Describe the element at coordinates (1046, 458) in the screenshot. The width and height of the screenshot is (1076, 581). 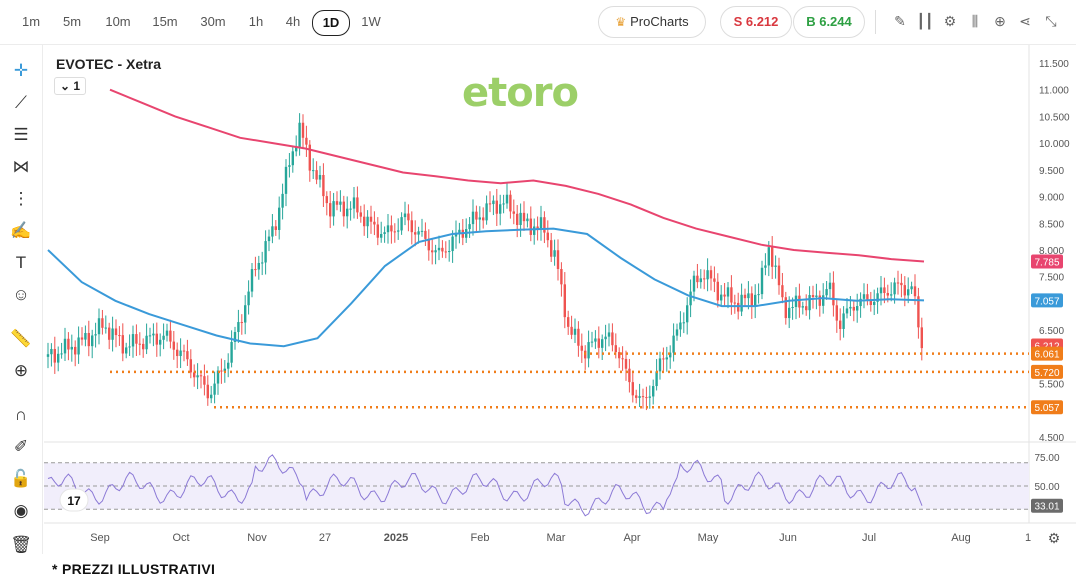
I see `rsi-level-label: 75.00` at that location.